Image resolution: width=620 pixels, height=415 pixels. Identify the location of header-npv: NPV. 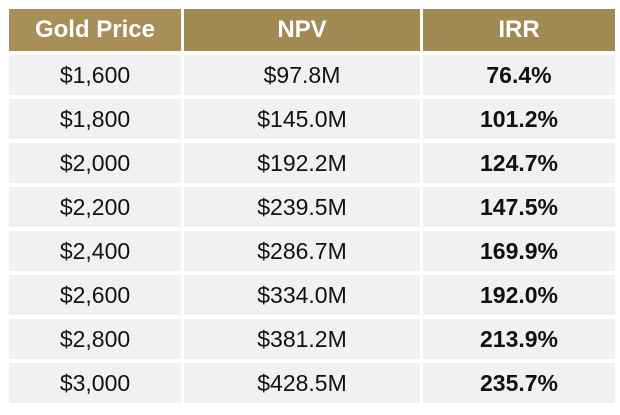
(302, 30).